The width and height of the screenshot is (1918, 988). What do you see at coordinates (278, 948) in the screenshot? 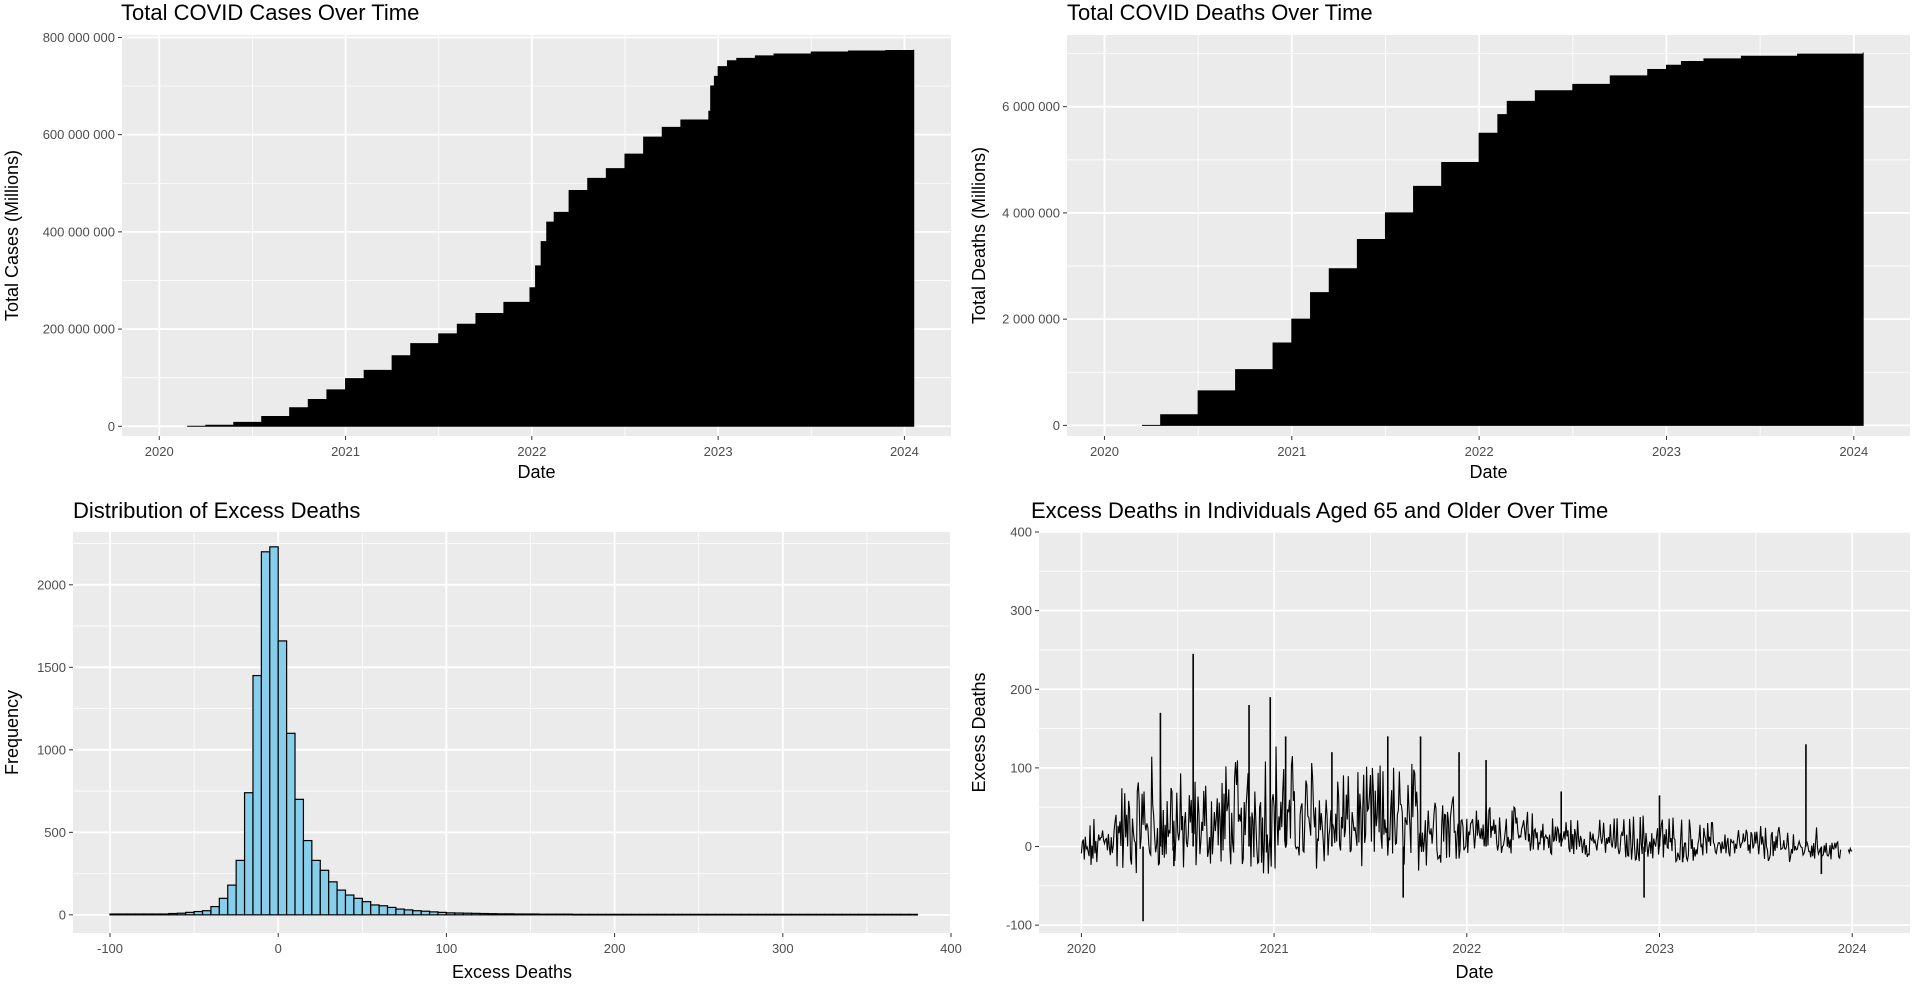
I see `x-tick-label: 0` at bounding box center [278, 948].